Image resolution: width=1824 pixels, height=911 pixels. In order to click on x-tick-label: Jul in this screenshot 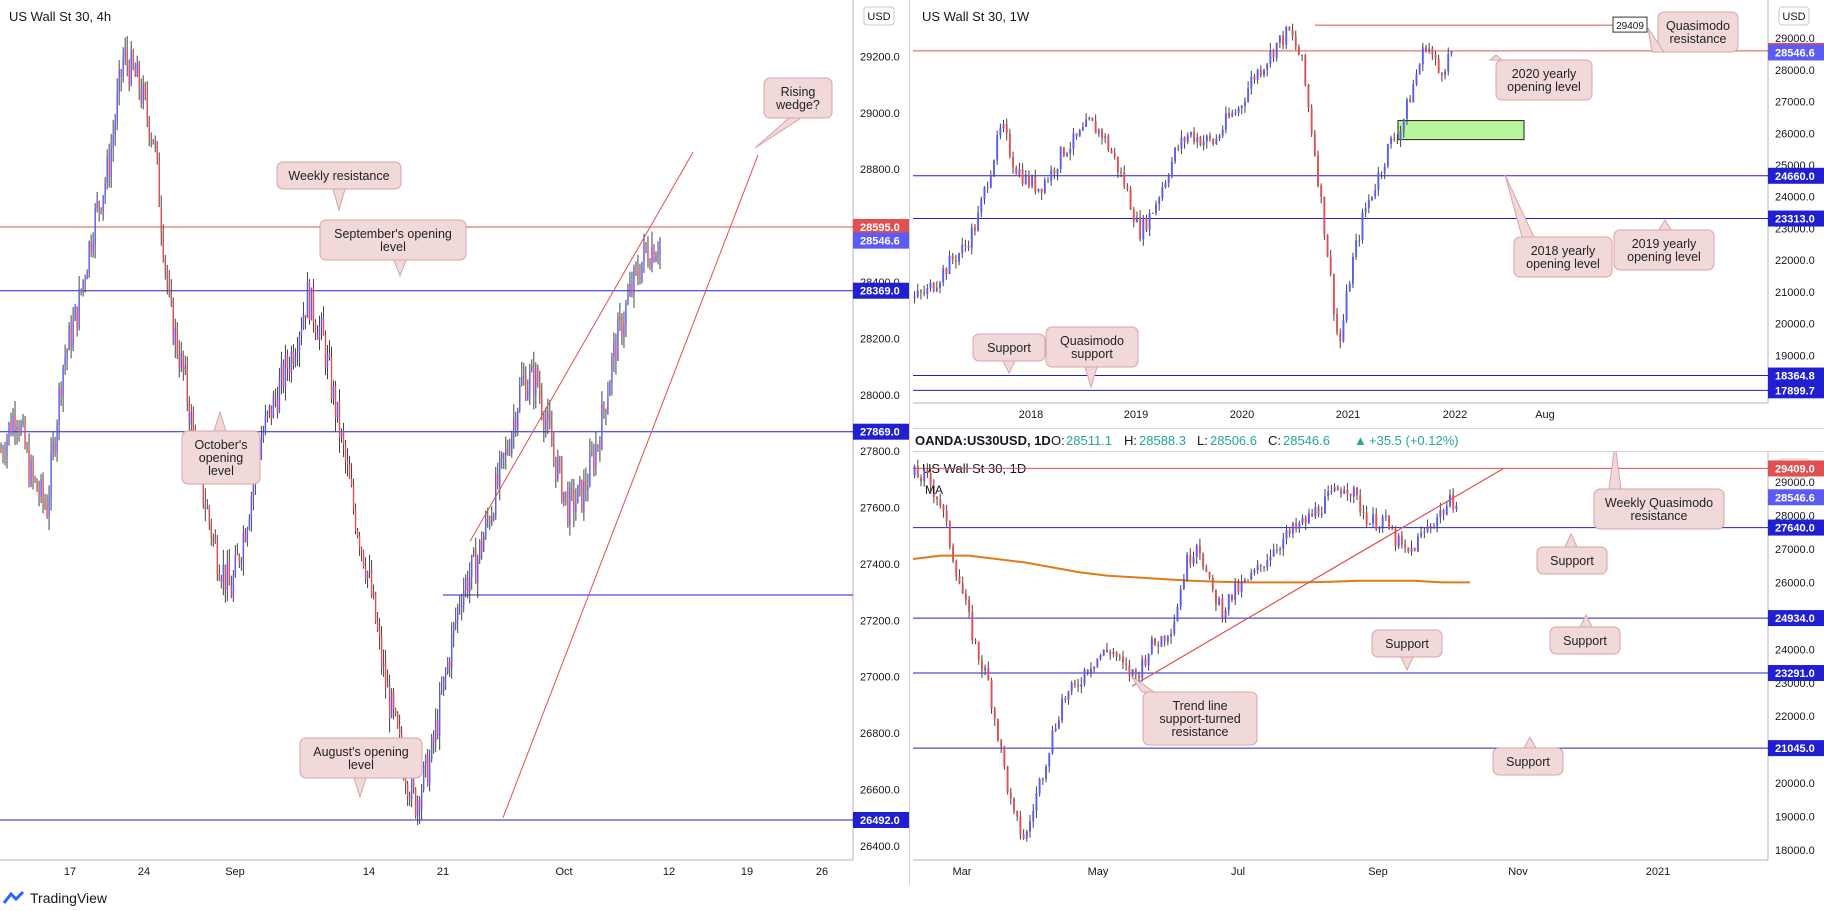, I will do `click(1238, 872)`.